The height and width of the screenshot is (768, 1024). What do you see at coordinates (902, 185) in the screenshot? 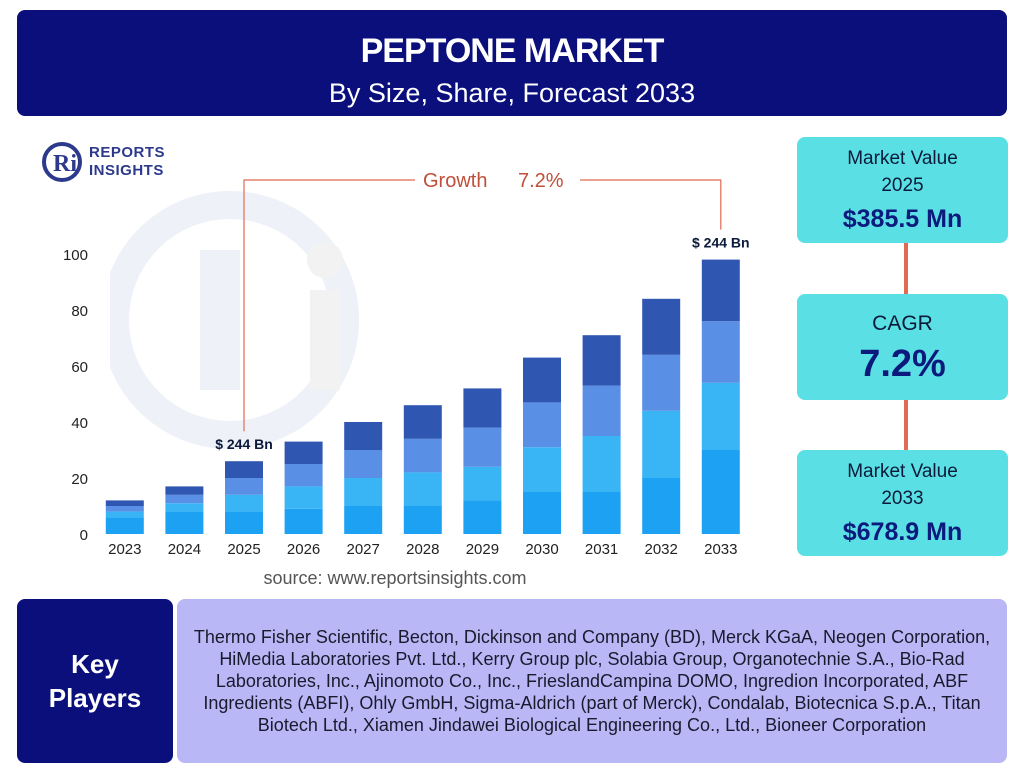
I see `market-value-2025-year: 2025` at bounding box center [902, 185].